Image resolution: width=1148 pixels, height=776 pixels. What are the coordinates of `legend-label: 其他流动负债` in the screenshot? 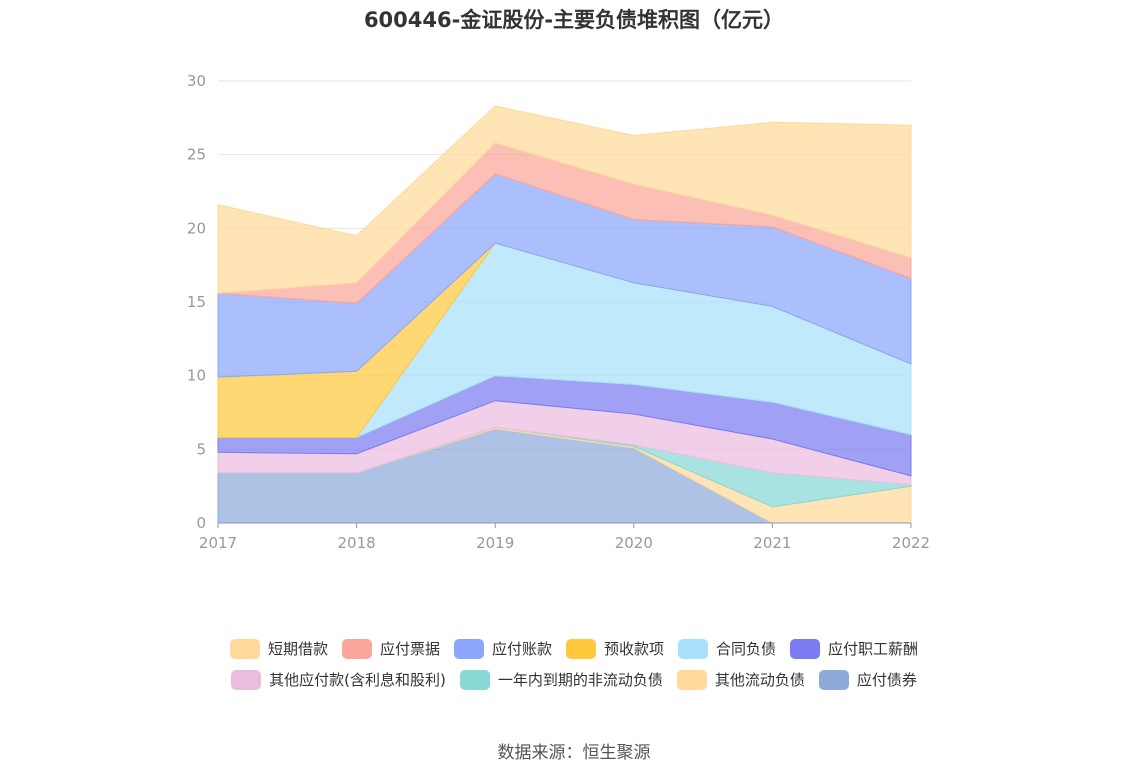 It's located at (759, 680).